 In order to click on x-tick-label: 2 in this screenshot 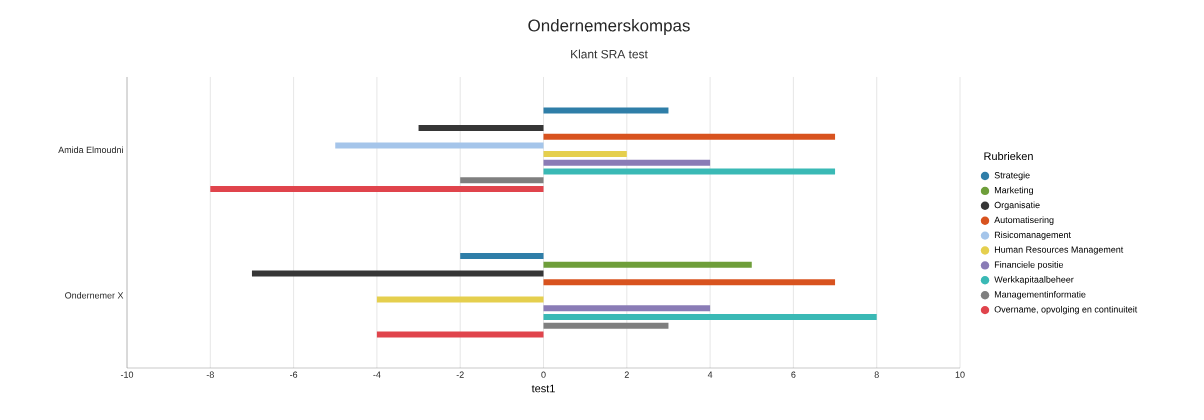, I will do `click(626, 374)`.